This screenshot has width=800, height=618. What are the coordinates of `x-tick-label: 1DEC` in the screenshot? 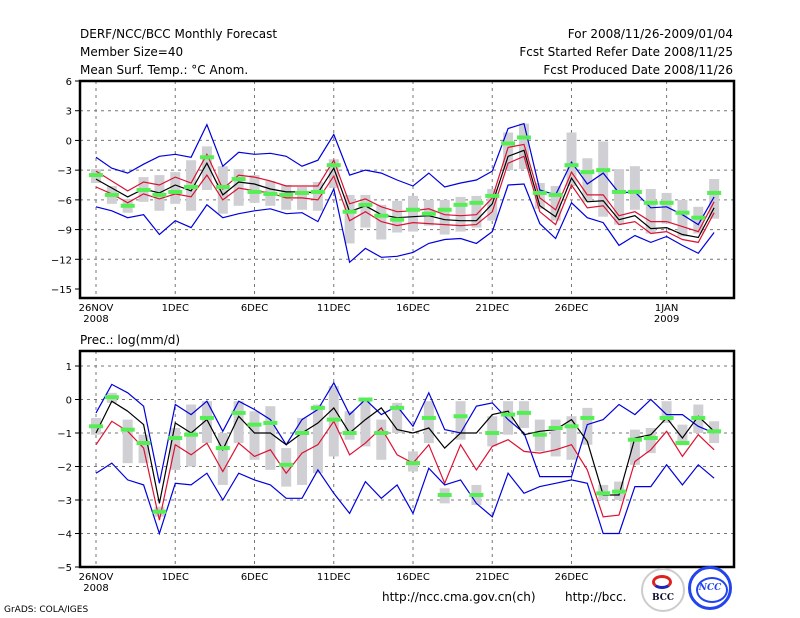 It's located at (175, 308).